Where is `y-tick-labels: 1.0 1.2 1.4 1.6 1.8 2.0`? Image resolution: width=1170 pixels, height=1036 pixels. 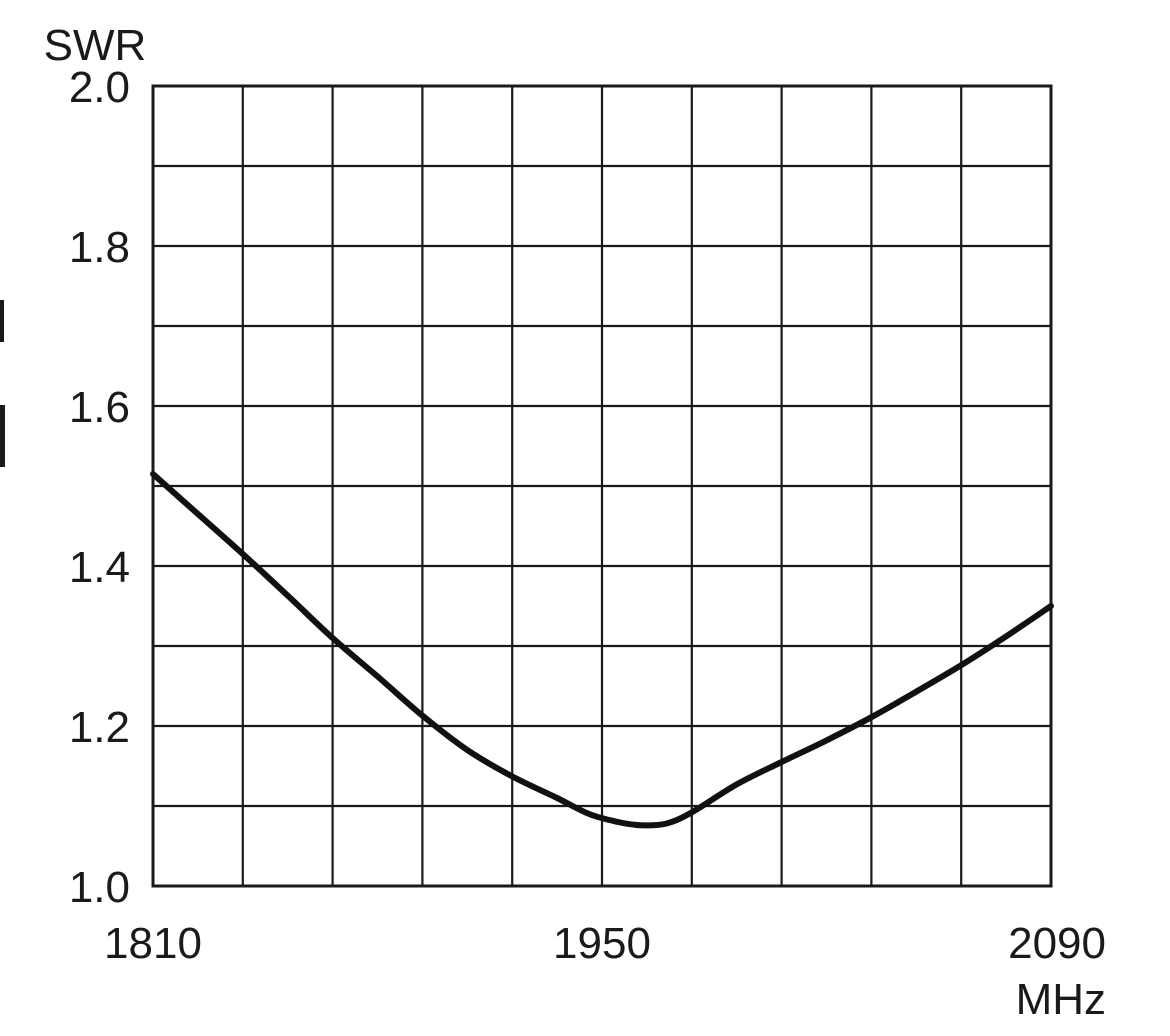 y-tick-labels: 1.0 1.2 1.4 1.6 1.8 2.0 is located at coordinates (99, 487).